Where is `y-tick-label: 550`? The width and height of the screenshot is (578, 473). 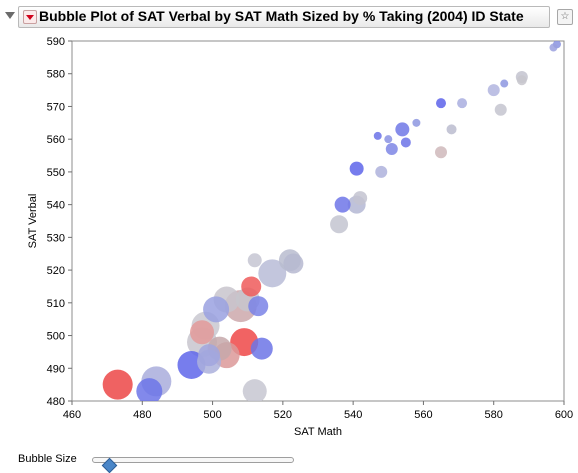 y-tick-label: 550 is located at coordinates (56, 173).